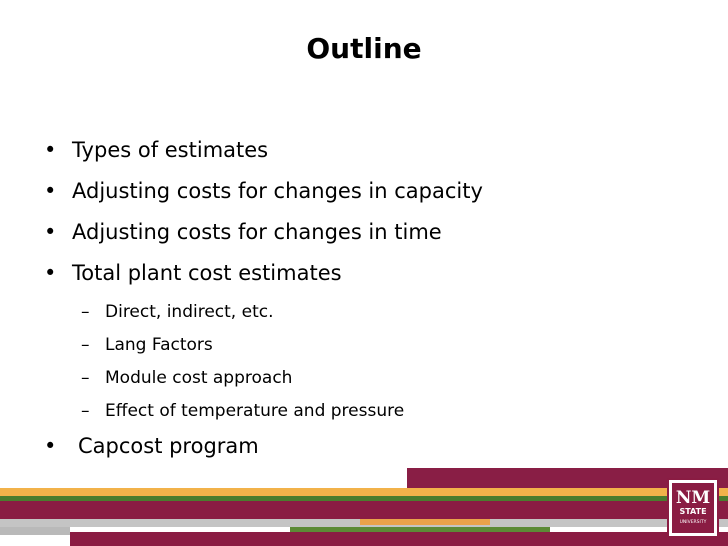 The image size is (728, 546). I want to click on nm-state-logo: NM STATE UNIVERSITY, so click(693, 508).